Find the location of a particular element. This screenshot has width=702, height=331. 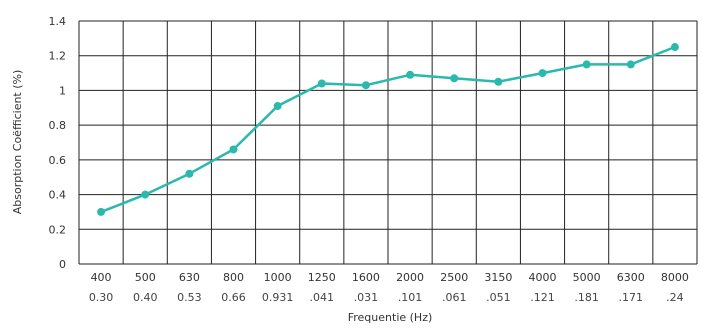

y-tick-label: 1.4 is located at coordinates (58, 21).